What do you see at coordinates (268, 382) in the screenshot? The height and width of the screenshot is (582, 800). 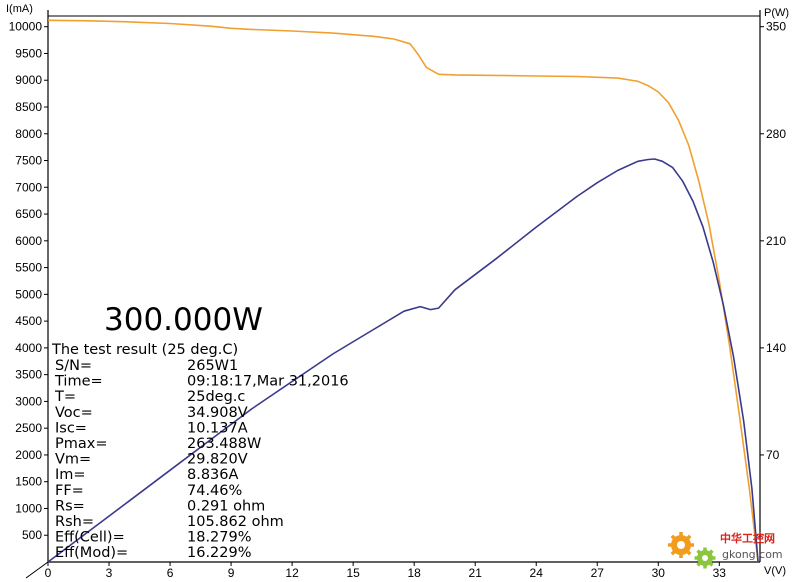 I see `result-value: 09:18:17,Mar 31,2016` at bounding box center [268, 382].